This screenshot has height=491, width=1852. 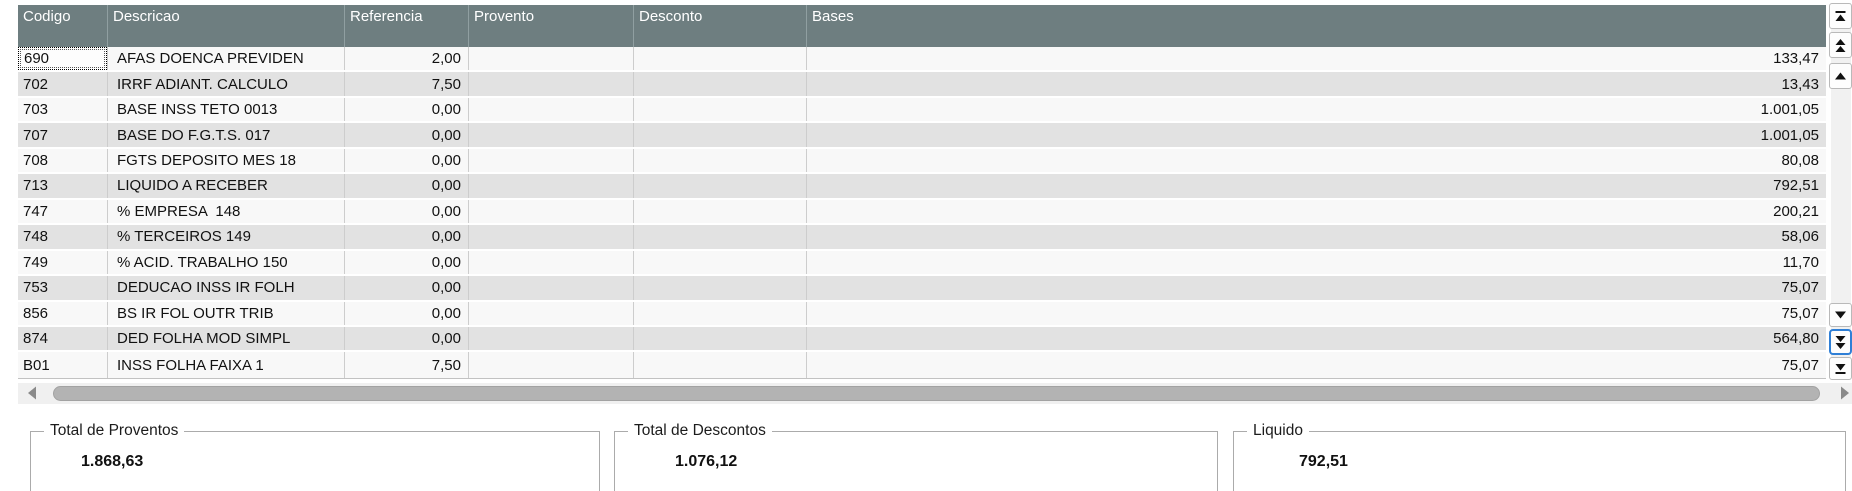 What do you see at coordinates (225, 365) in the screenshot?
I see `cell-descricao: INSS FOLHA FAIXA 1` at bounding box center [225, 365].